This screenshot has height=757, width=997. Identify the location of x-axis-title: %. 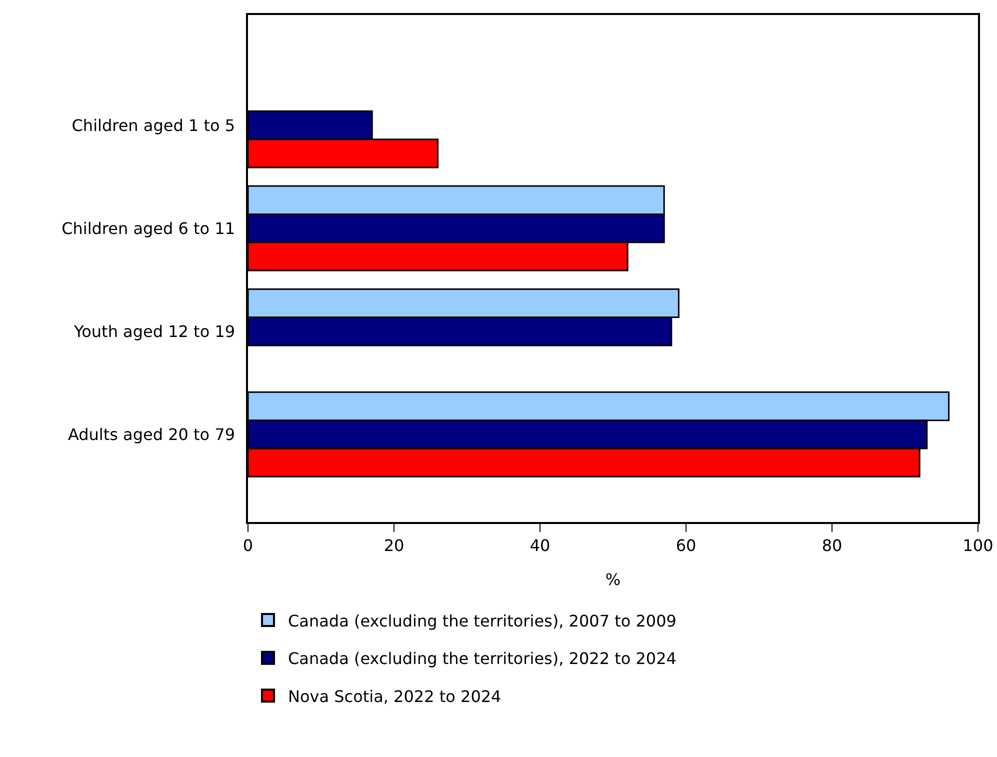
(613, 580).